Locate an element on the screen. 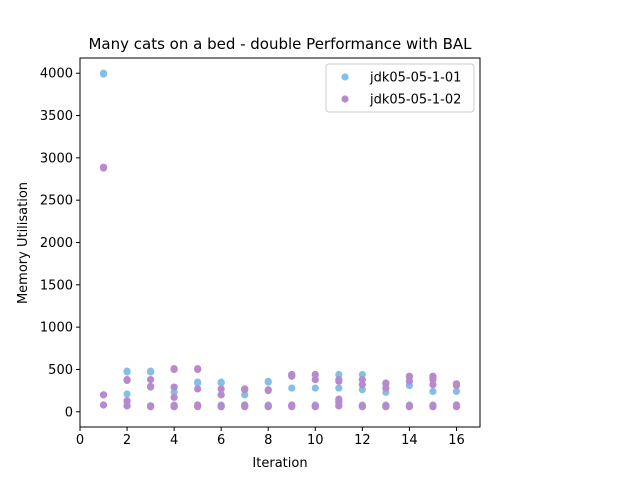  y-tick-label: 2000 is located at coordinates (56, 243).